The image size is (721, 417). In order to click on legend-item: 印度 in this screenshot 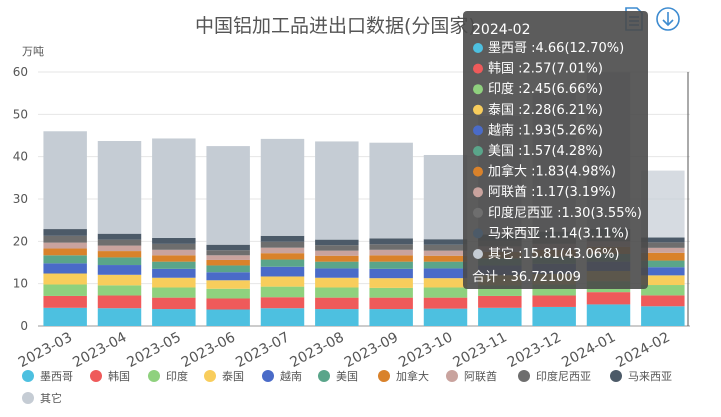, I will do `click(168, 376)`.